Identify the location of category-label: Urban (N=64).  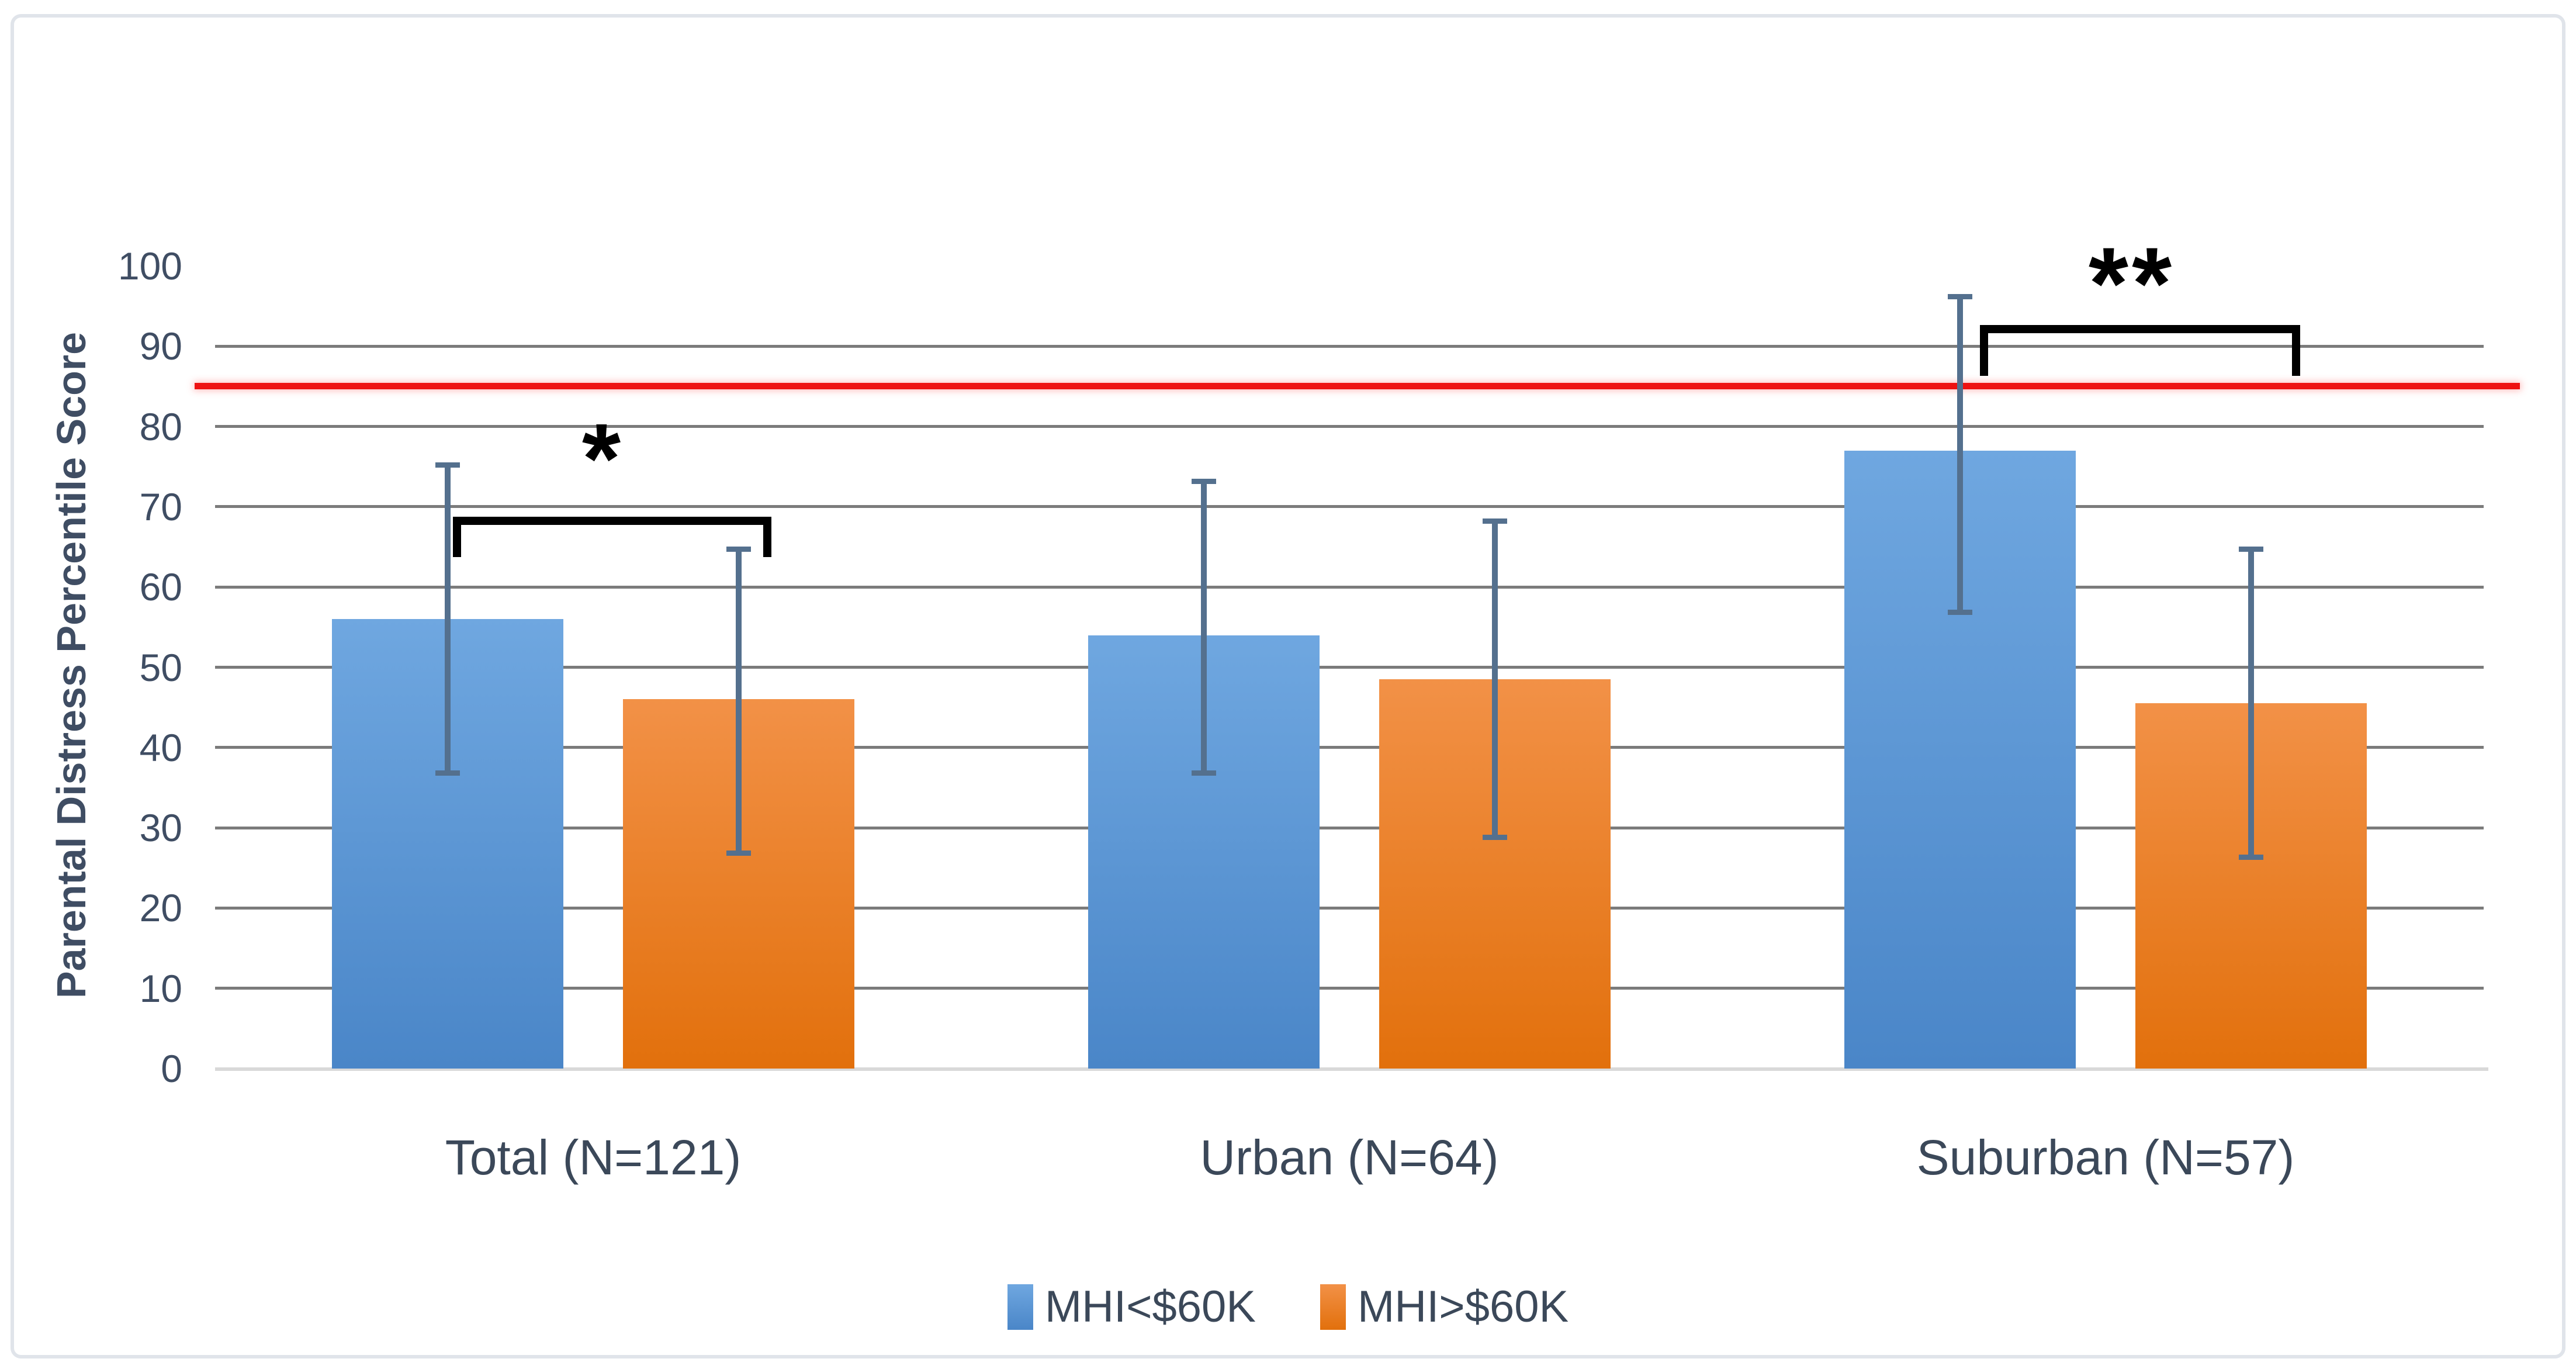
(1350, 1158).